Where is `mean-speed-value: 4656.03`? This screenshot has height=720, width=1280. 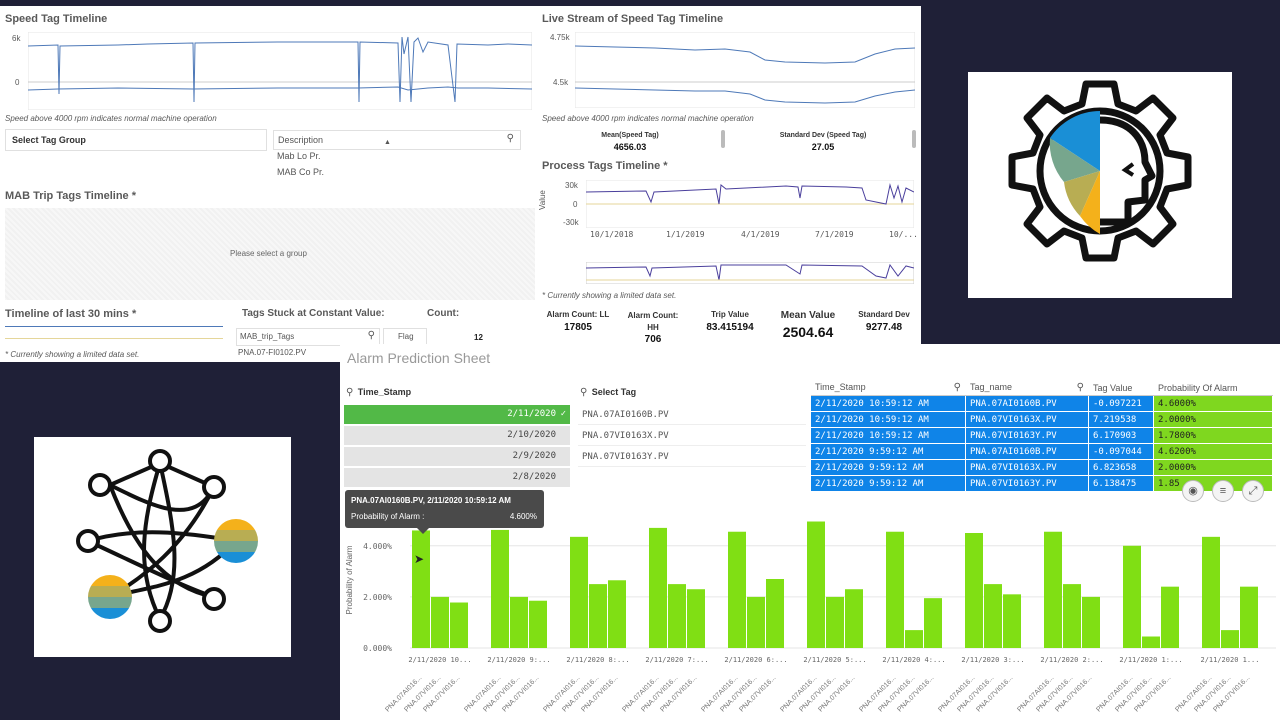
mean-speed-value: 4656.03 is located at coordinates (630, 147).